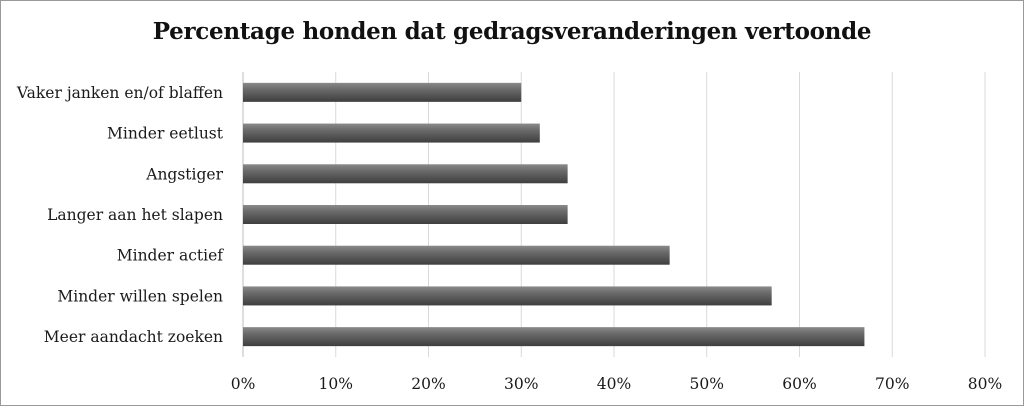 The height and width of the screenshot is (406, 1024). Describe the element at coordinates (428, 384) in the screenshot. I see `x-tick-label: 20%` at that location.